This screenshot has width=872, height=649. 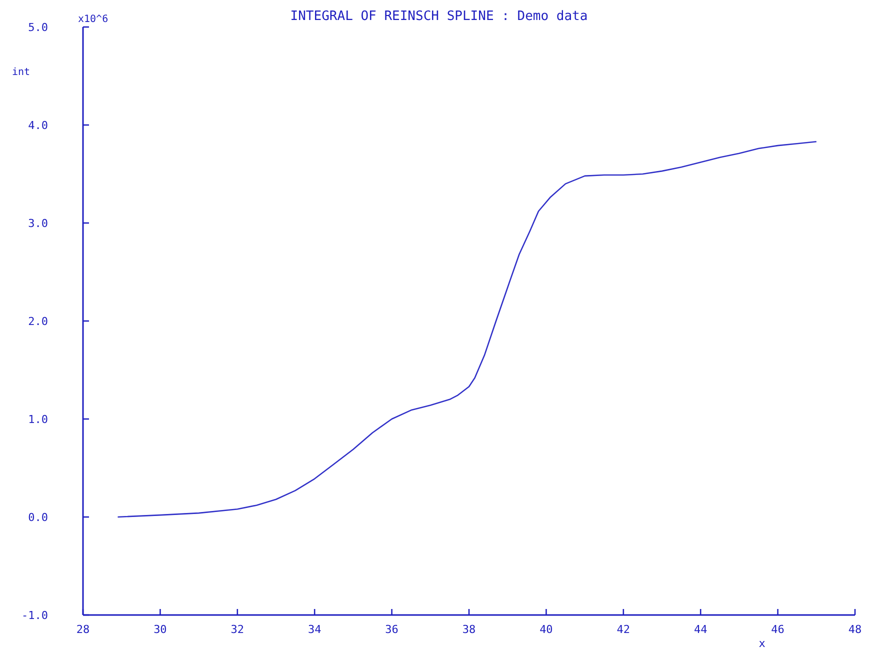 What do you see at coordinates (237, 629) in the screenshot?
I see `x-tick-label: 32` at bounding box center [237, 629].